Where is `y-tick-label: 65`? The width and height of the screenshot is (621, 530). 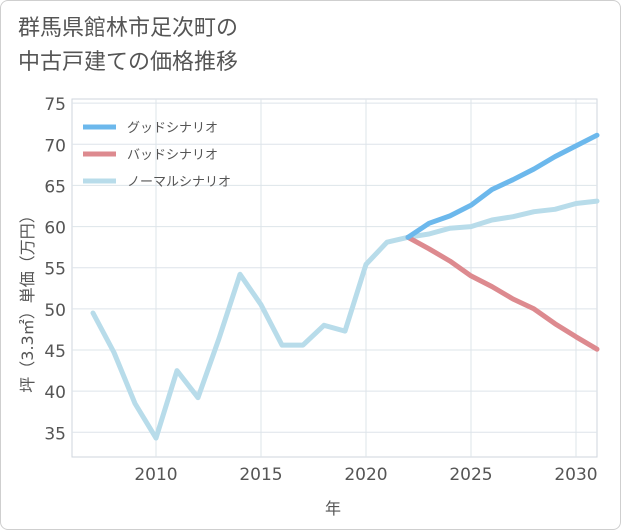
y-tick-label: 65 is located at coordinates (55, 187).